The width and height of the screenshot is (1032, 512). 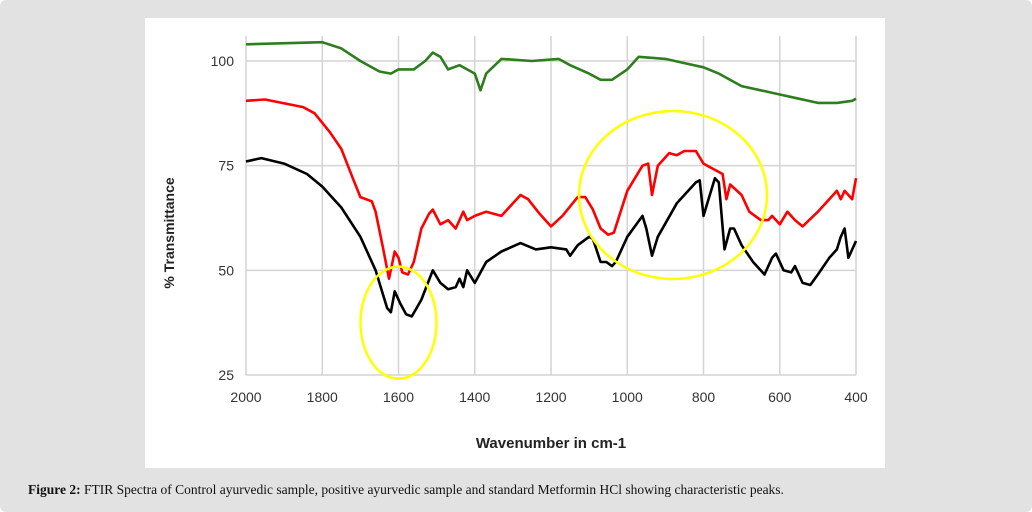 I want to click on x-tick-label: 1600, so click(x=398, y=397).